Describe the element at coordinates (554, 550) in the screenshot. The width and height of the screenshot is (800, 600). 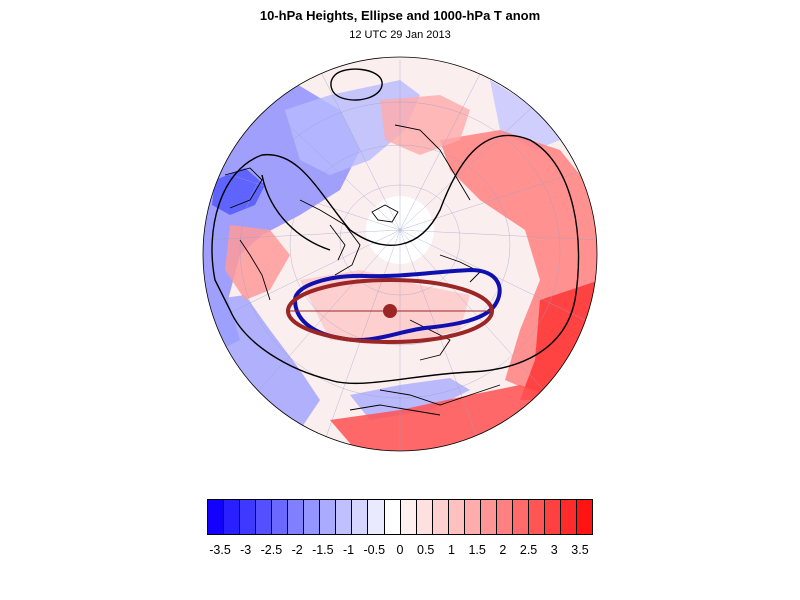
I see `colorbar-tick-label: 3` at that location.